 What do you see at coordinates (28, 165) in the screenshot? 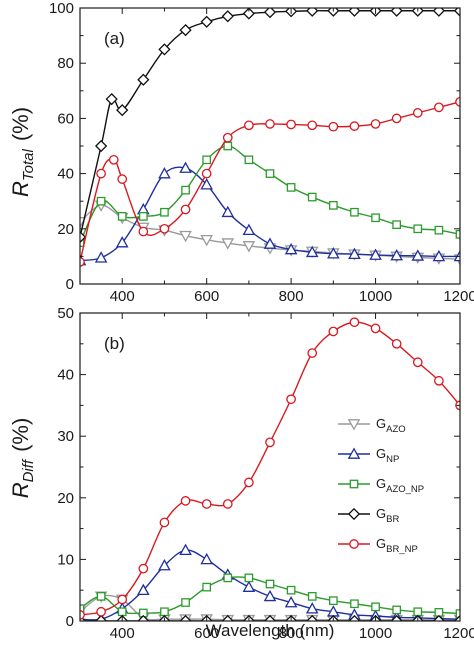
I see `y-axis-title-a-sub: Total` at bounding box center [28, 165].